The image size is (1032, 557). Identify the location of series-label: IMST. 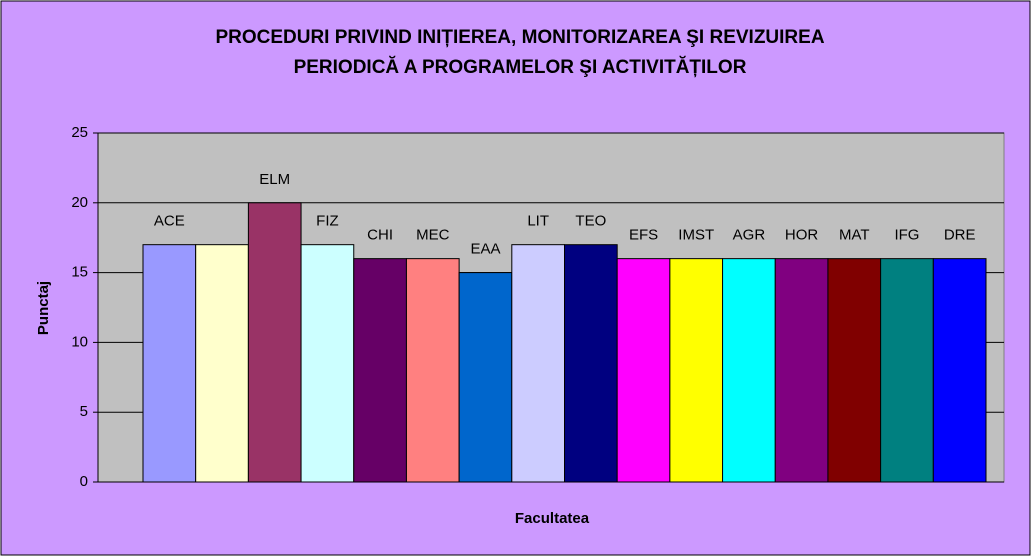
(696, 235).